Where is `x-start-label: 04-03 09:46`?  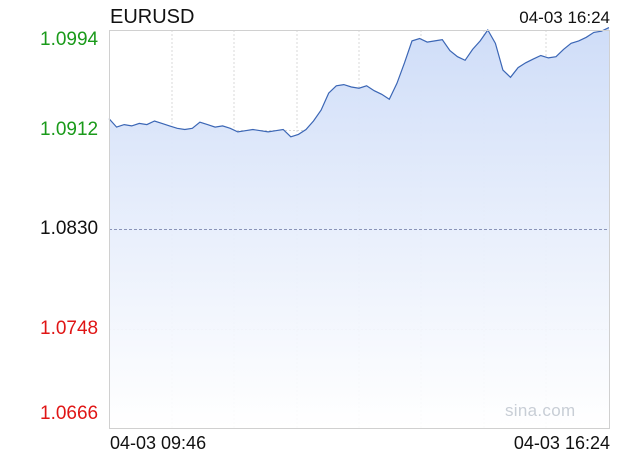 x-start-label: 04-03 09:46 is located at coordinates (158, 443).